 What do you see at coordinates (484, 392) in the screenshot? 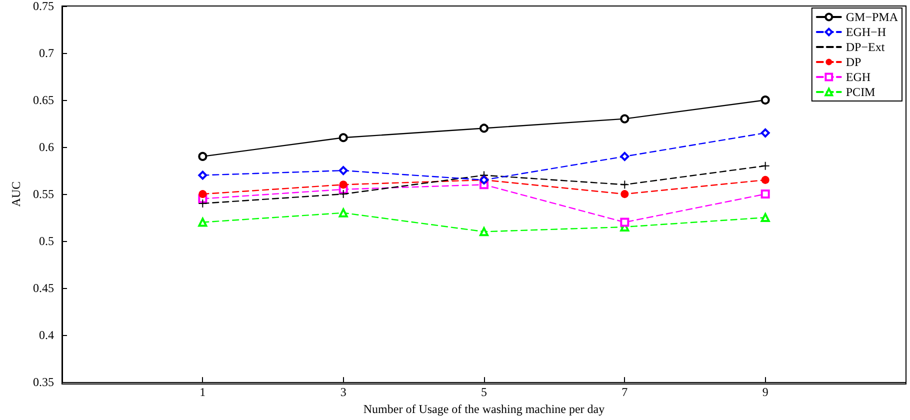
I see `x-tick-label: 5` at bounding box center [484, 392].